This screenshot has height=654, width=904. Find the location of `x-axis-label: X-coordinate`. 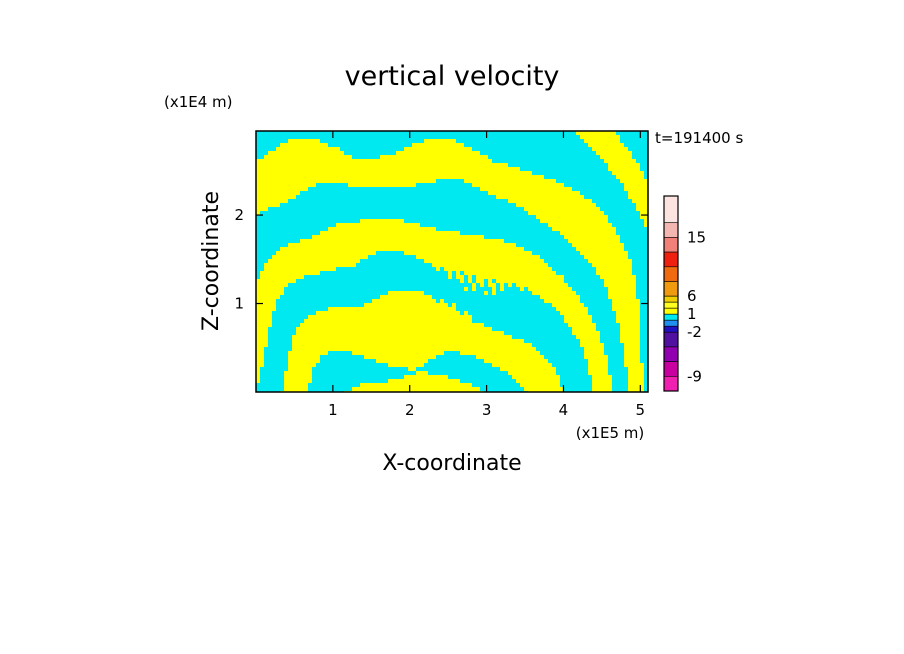

x-axis-label: X-coordinate is located at coordinates (451, 463).